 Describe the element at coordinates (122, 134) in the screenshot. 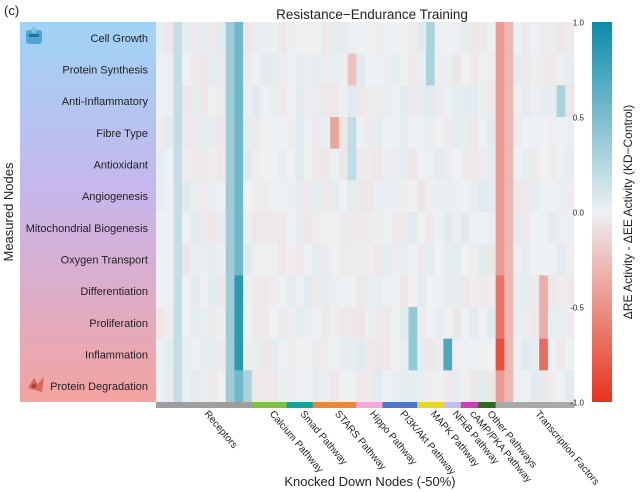

I see `row-label: Fibre Type` at that location.